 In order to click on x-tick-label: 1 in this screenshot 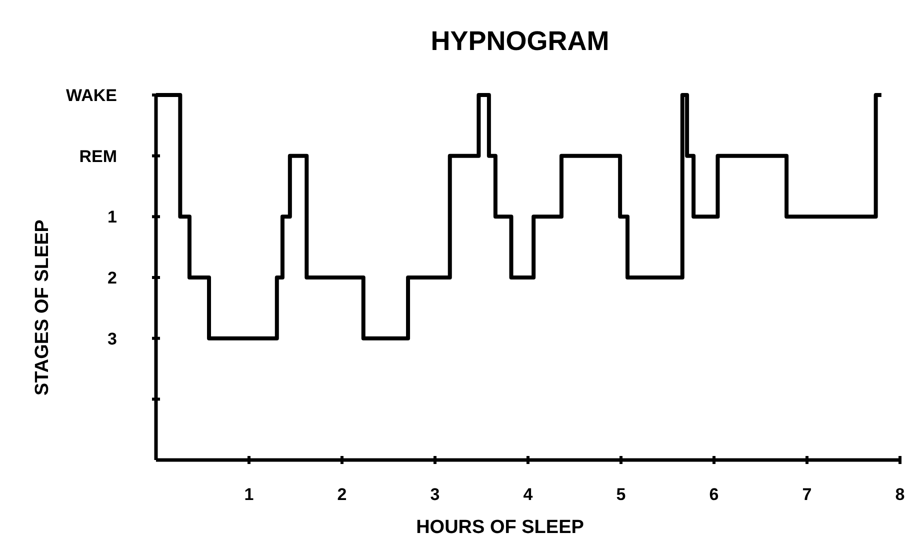, I will do `click(249, 494)`.